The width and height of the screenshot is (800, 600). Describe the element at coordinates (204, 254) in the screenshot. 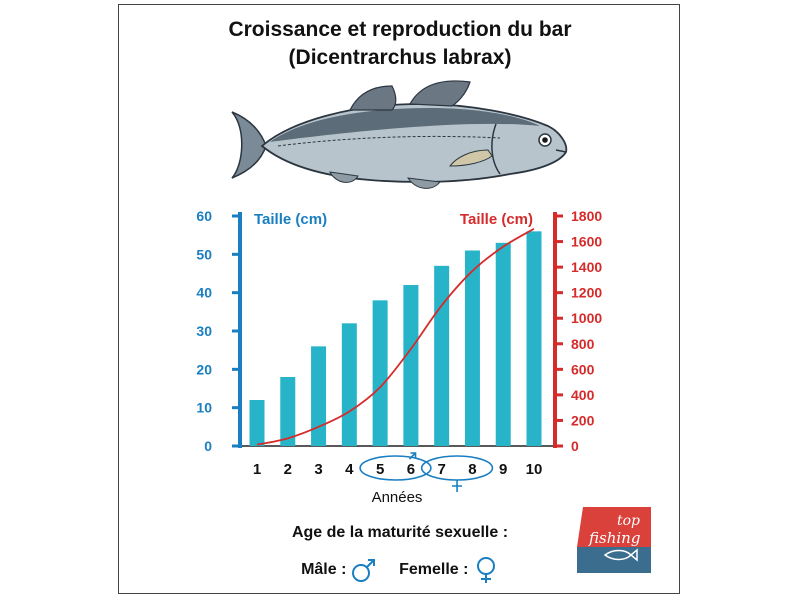

I see `left-tick-label-50: 50` at that location.